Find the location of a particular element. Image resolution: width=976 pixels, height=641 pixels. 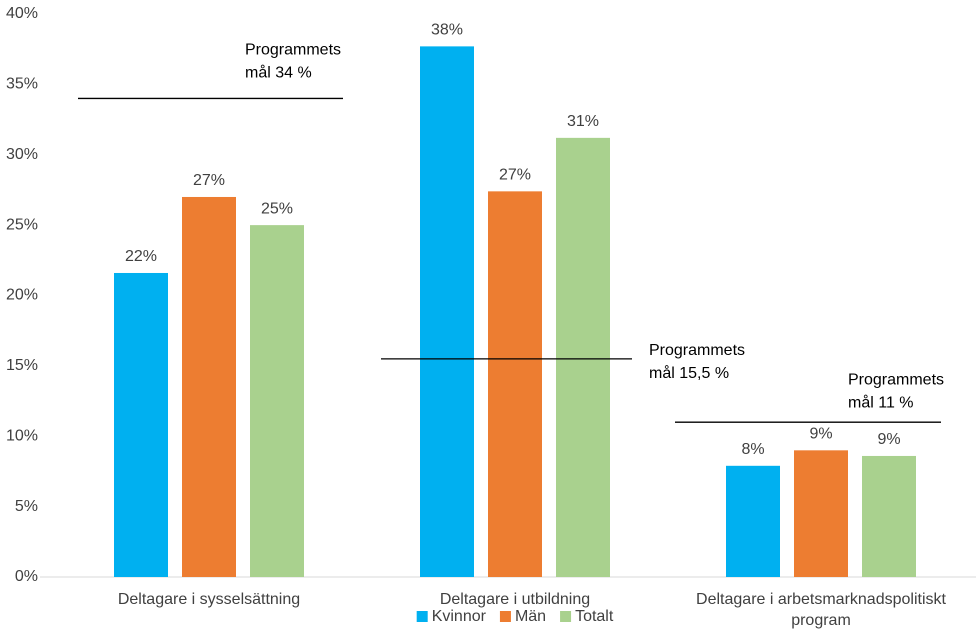

x-tick-label: Deltagare i utbildning is located at coordinates (515, 599).